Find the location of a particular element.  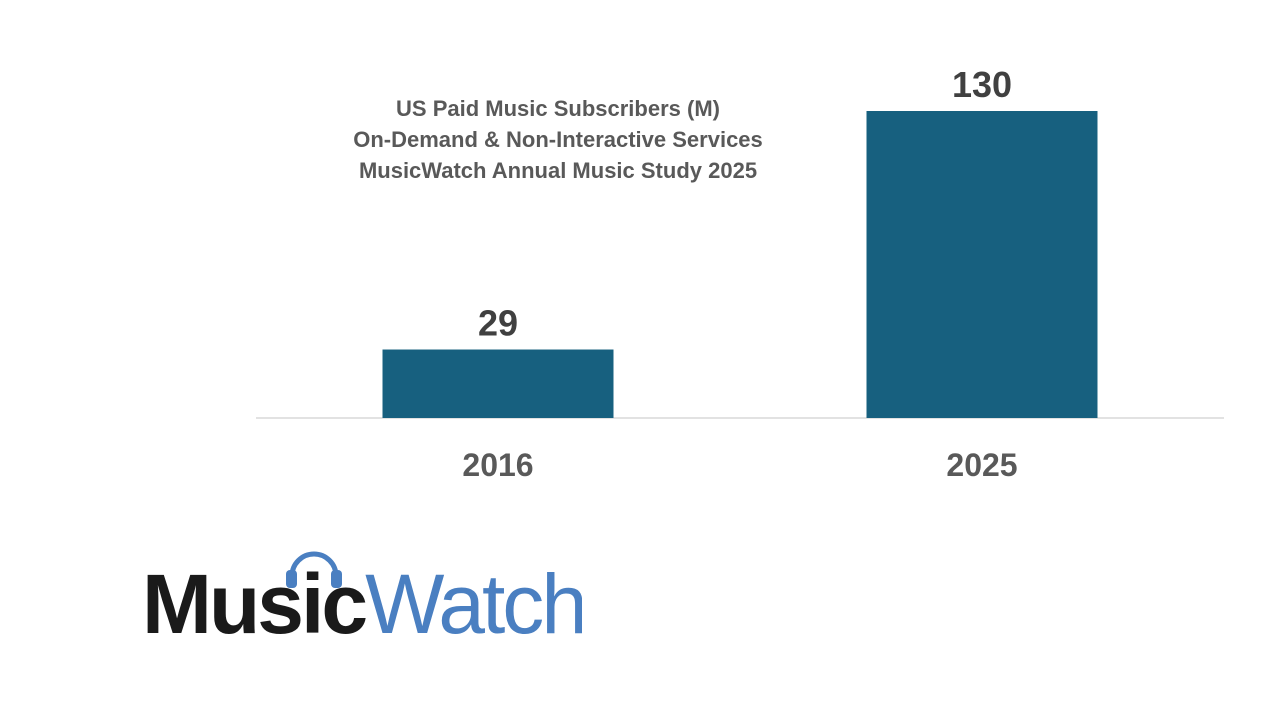

logo-text: MusicWatch is located at coordinates (362, 599).